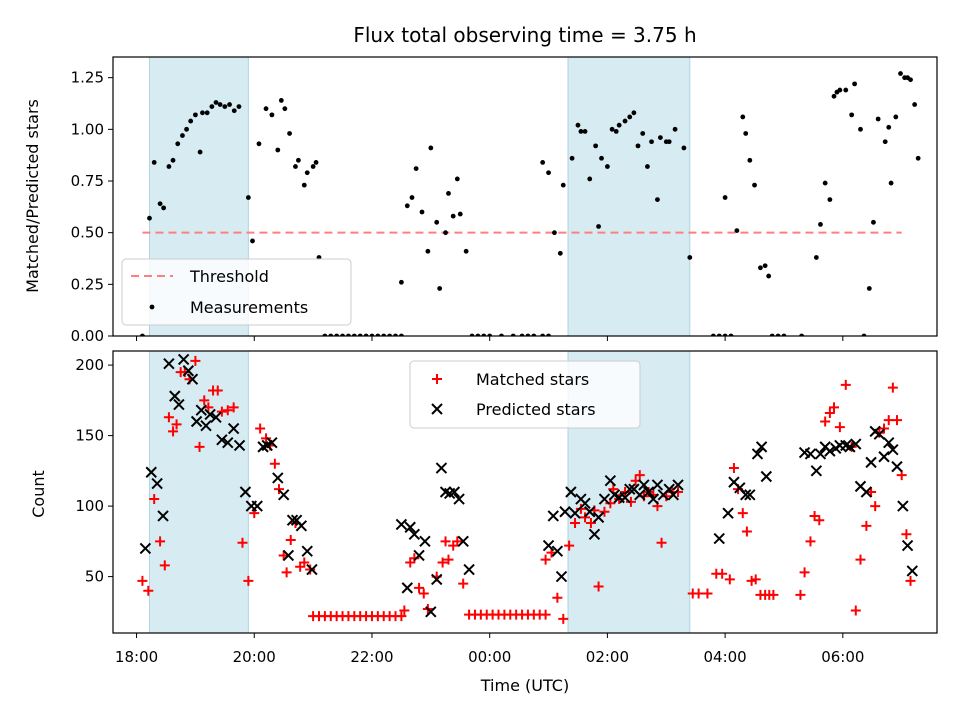  What do you see at coordinates (89, 506) in the screenshot?
I see `bottom-y-tick-label: 100` at bounding box center [89, 506].